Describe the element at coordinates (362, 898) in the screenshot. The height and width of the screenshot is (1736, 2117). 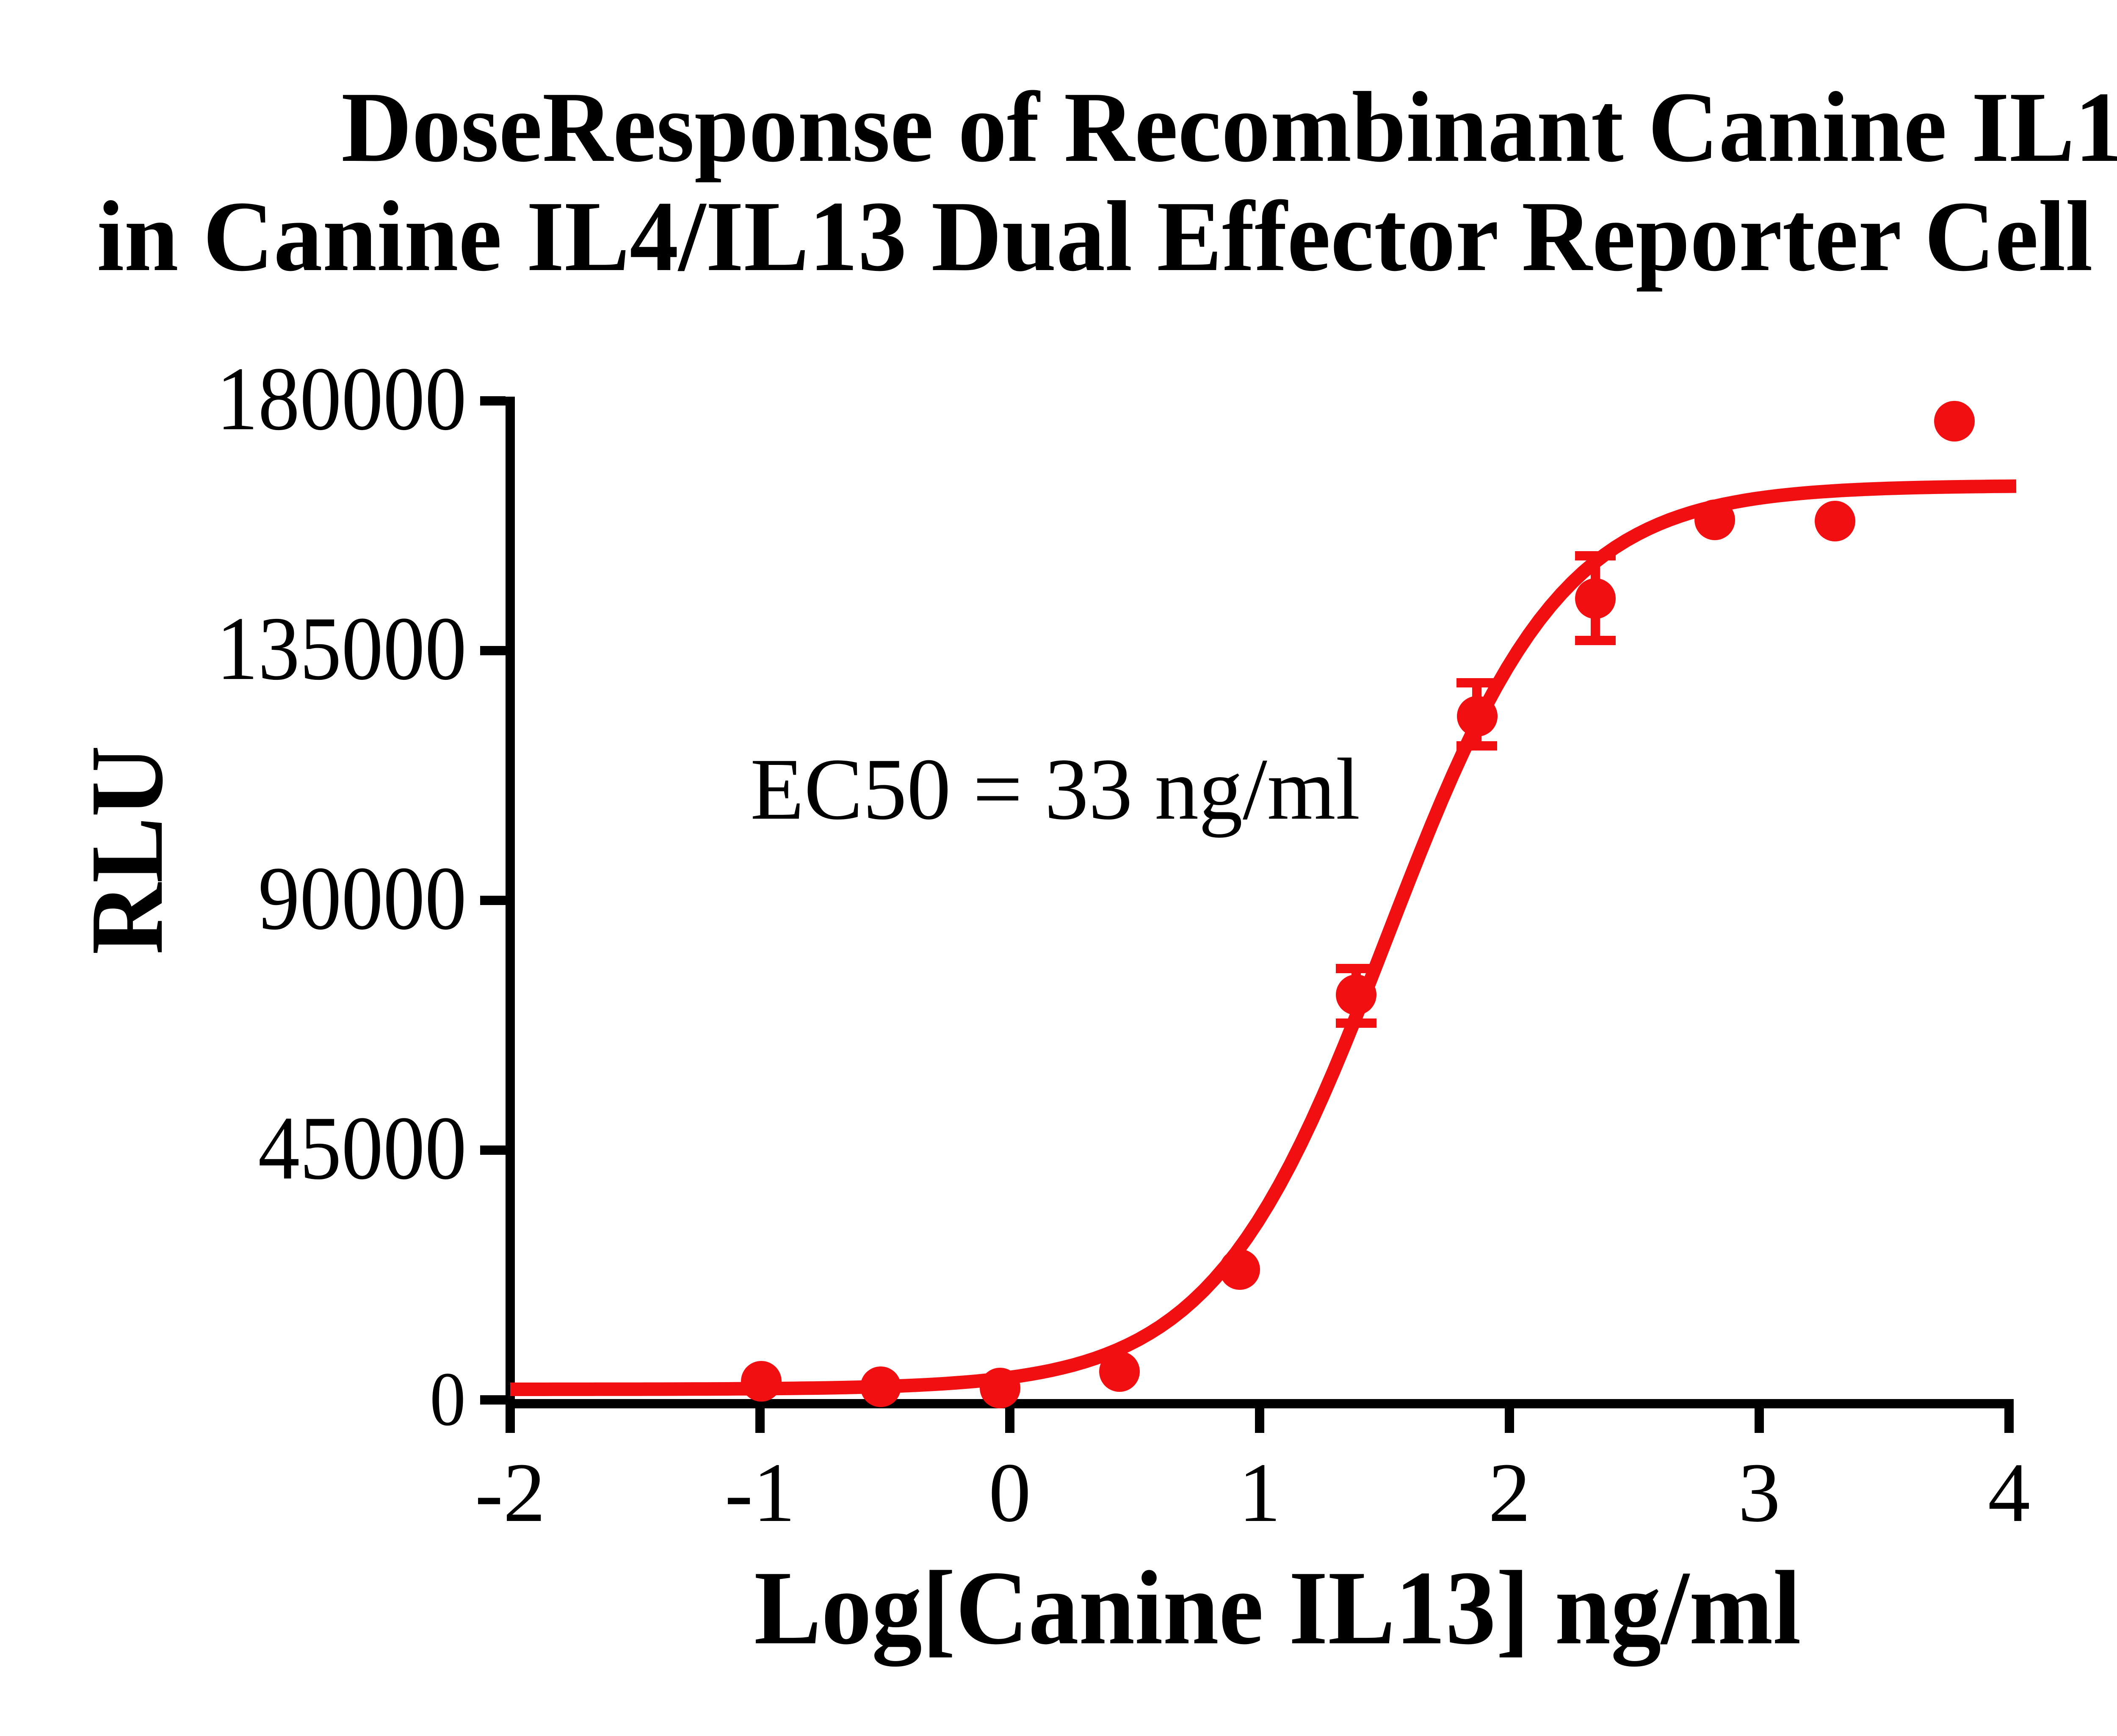
I see `svg-text: 90000` at that location.